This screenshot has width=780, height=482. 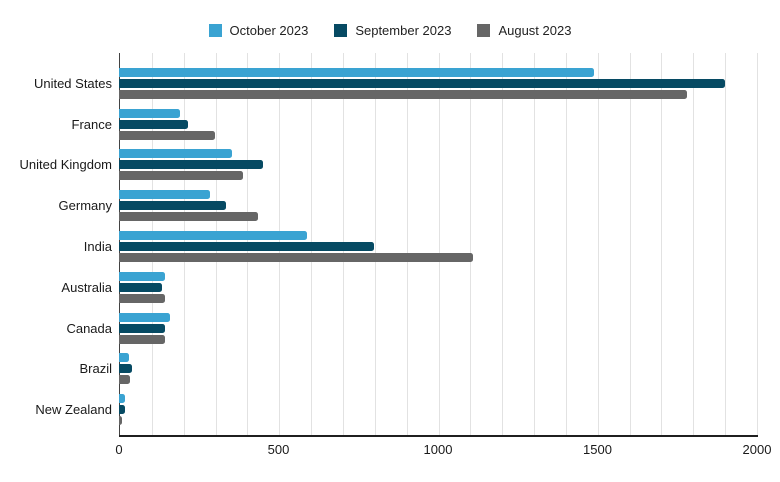 What do you see at coordinates (403, 94) in the screenshot?
I see `bar-united-states-august-2023` at bounding box center [403, 94].